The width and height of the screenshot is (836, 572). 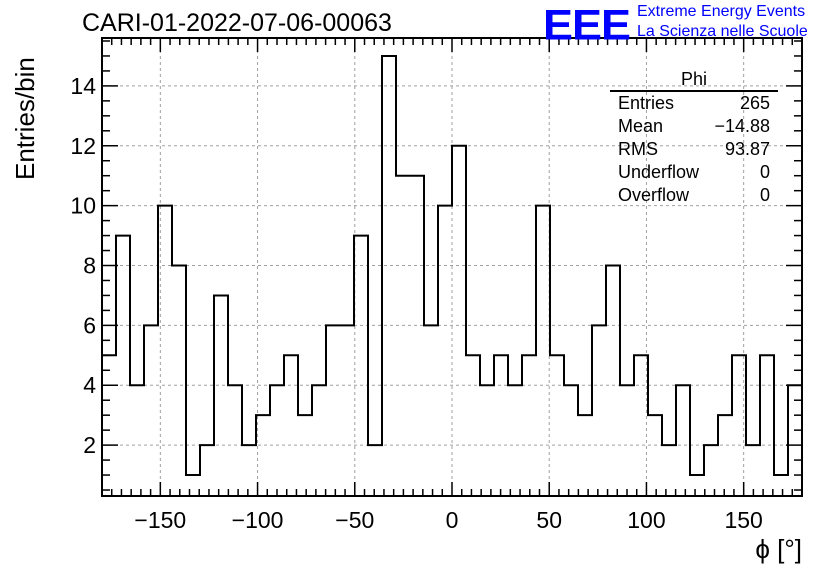 I want to click on y-tick-labels: 2 4 6 8 10 12 14, so click(x=83, y=265).